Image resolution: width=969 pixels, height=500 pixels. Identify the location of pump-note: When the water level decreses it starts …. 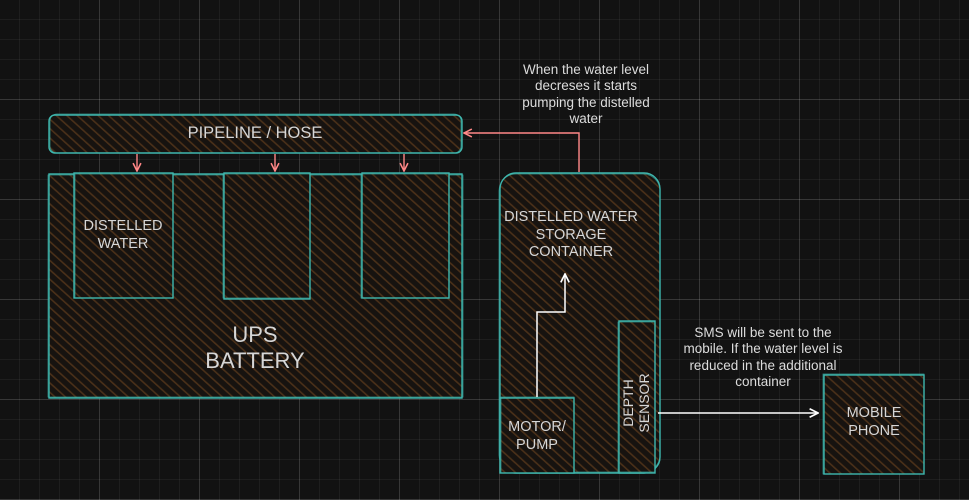
(586, 94).